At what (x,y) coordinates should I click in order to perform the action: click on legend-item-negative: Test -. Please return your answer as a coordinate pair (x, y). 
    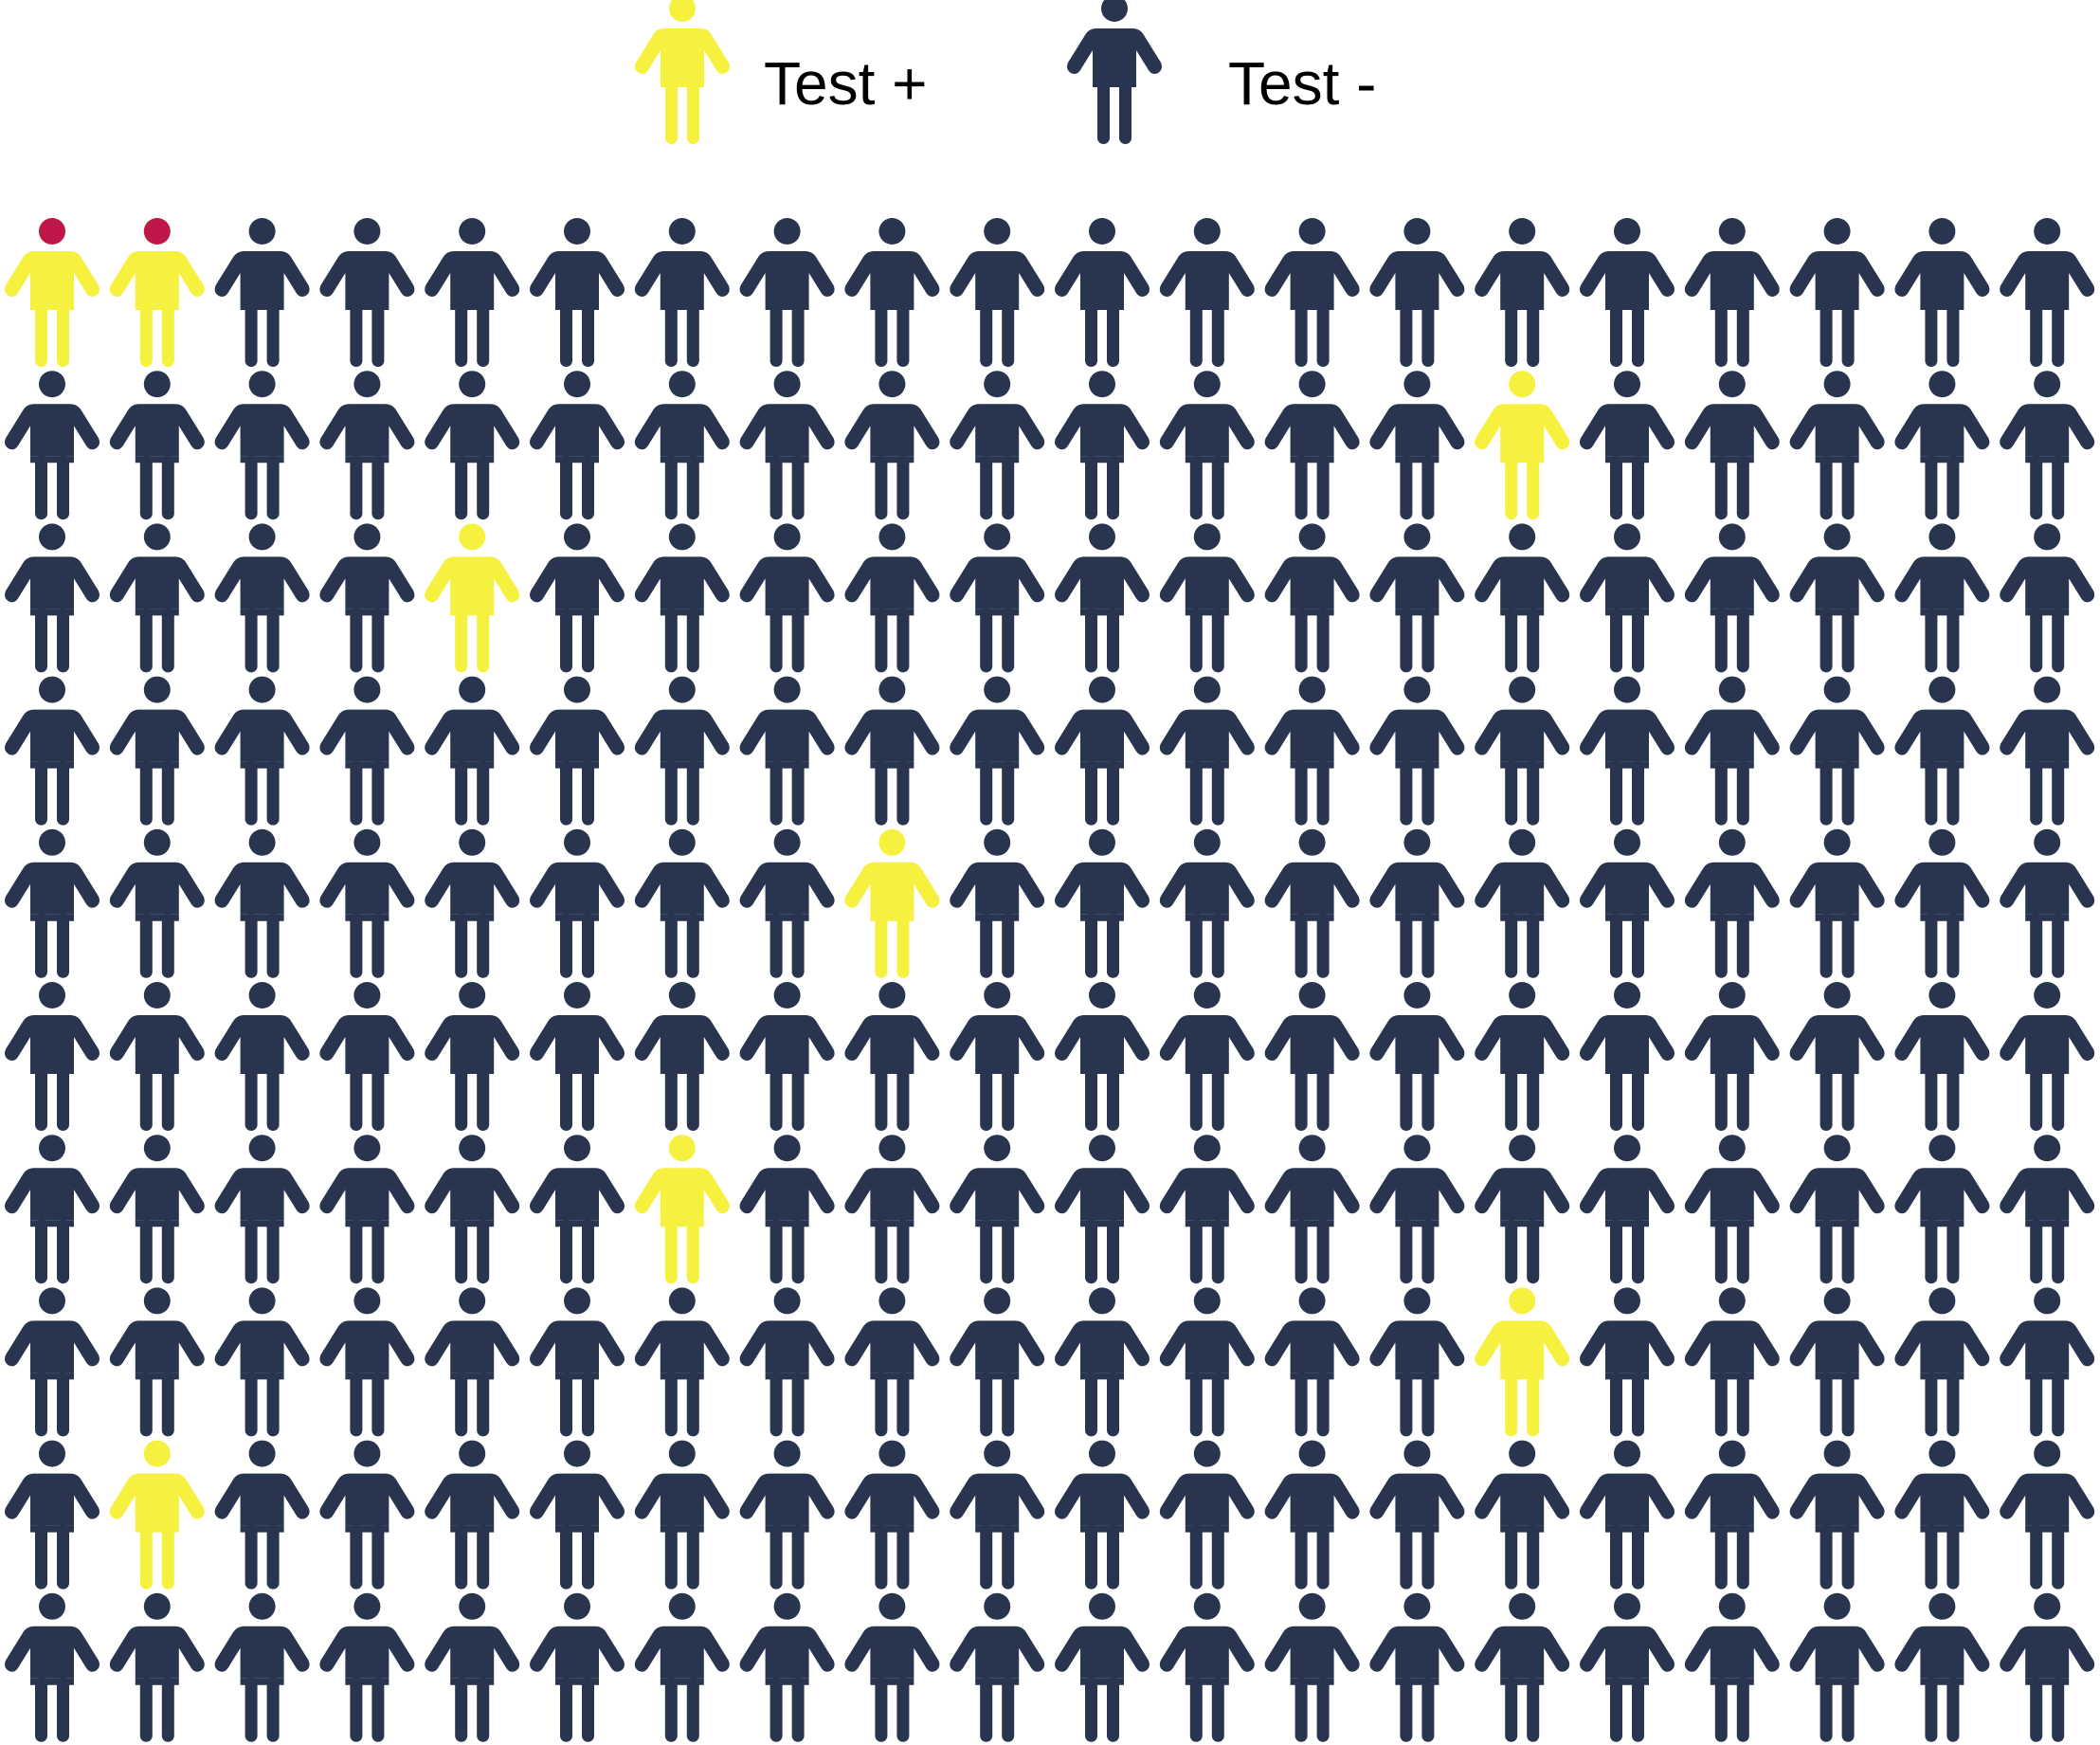
    Looking at the image, I should click on (1238, 76).